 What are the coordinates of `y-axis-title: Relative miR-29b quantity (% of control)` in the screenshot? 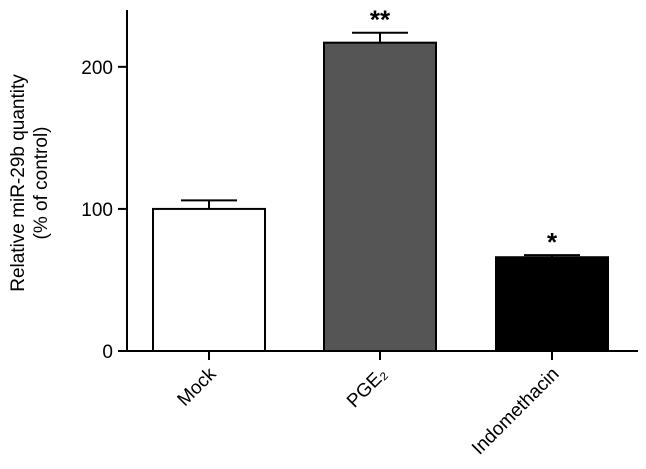 It's located at (30, 183).